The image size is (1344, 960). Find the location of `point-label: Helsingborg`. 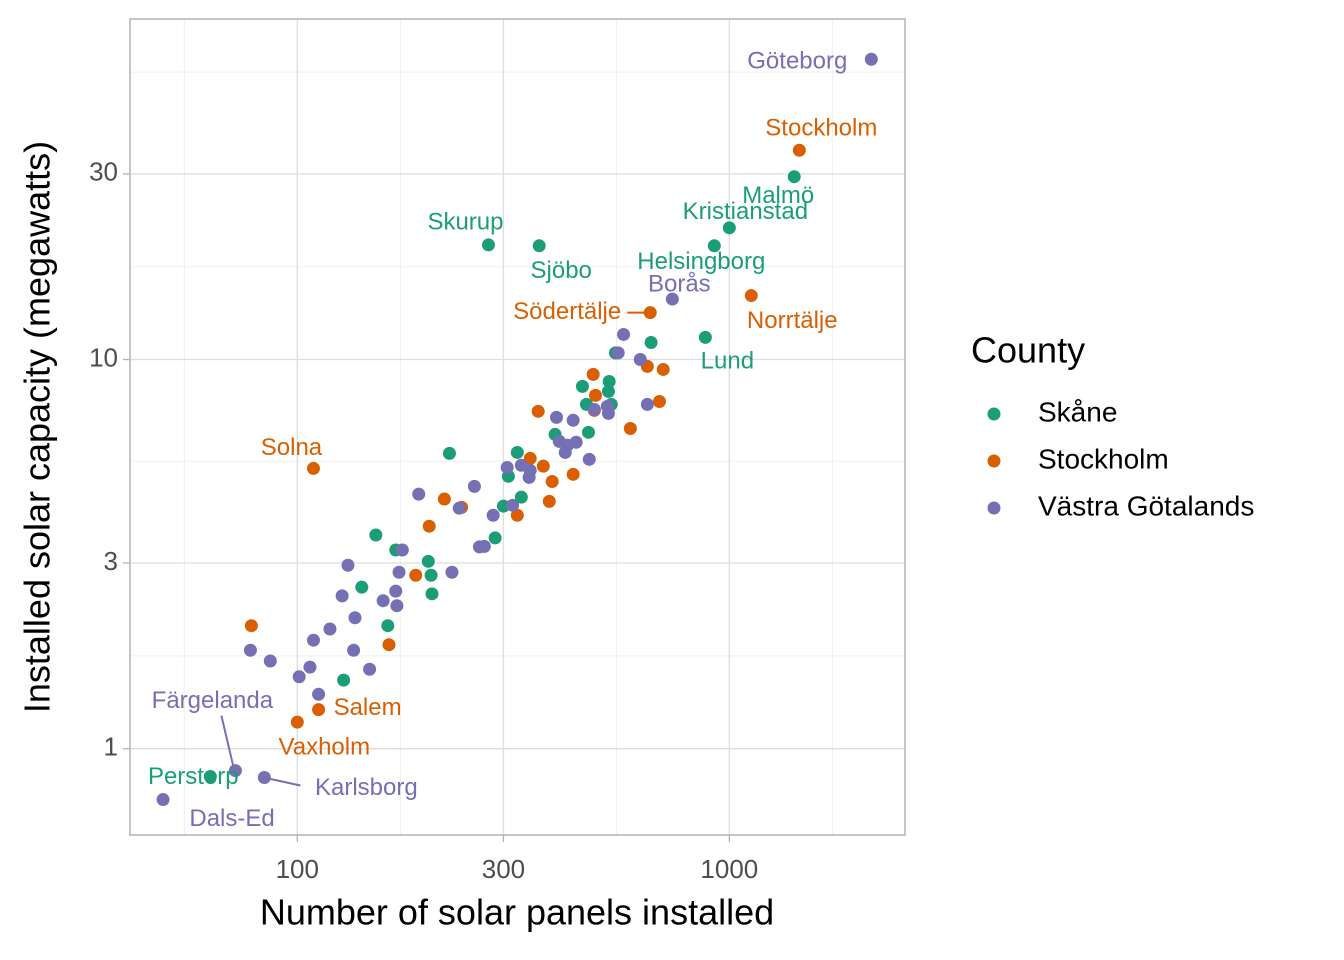

point-label: Helsingborg is located at coordinates (701, 261).